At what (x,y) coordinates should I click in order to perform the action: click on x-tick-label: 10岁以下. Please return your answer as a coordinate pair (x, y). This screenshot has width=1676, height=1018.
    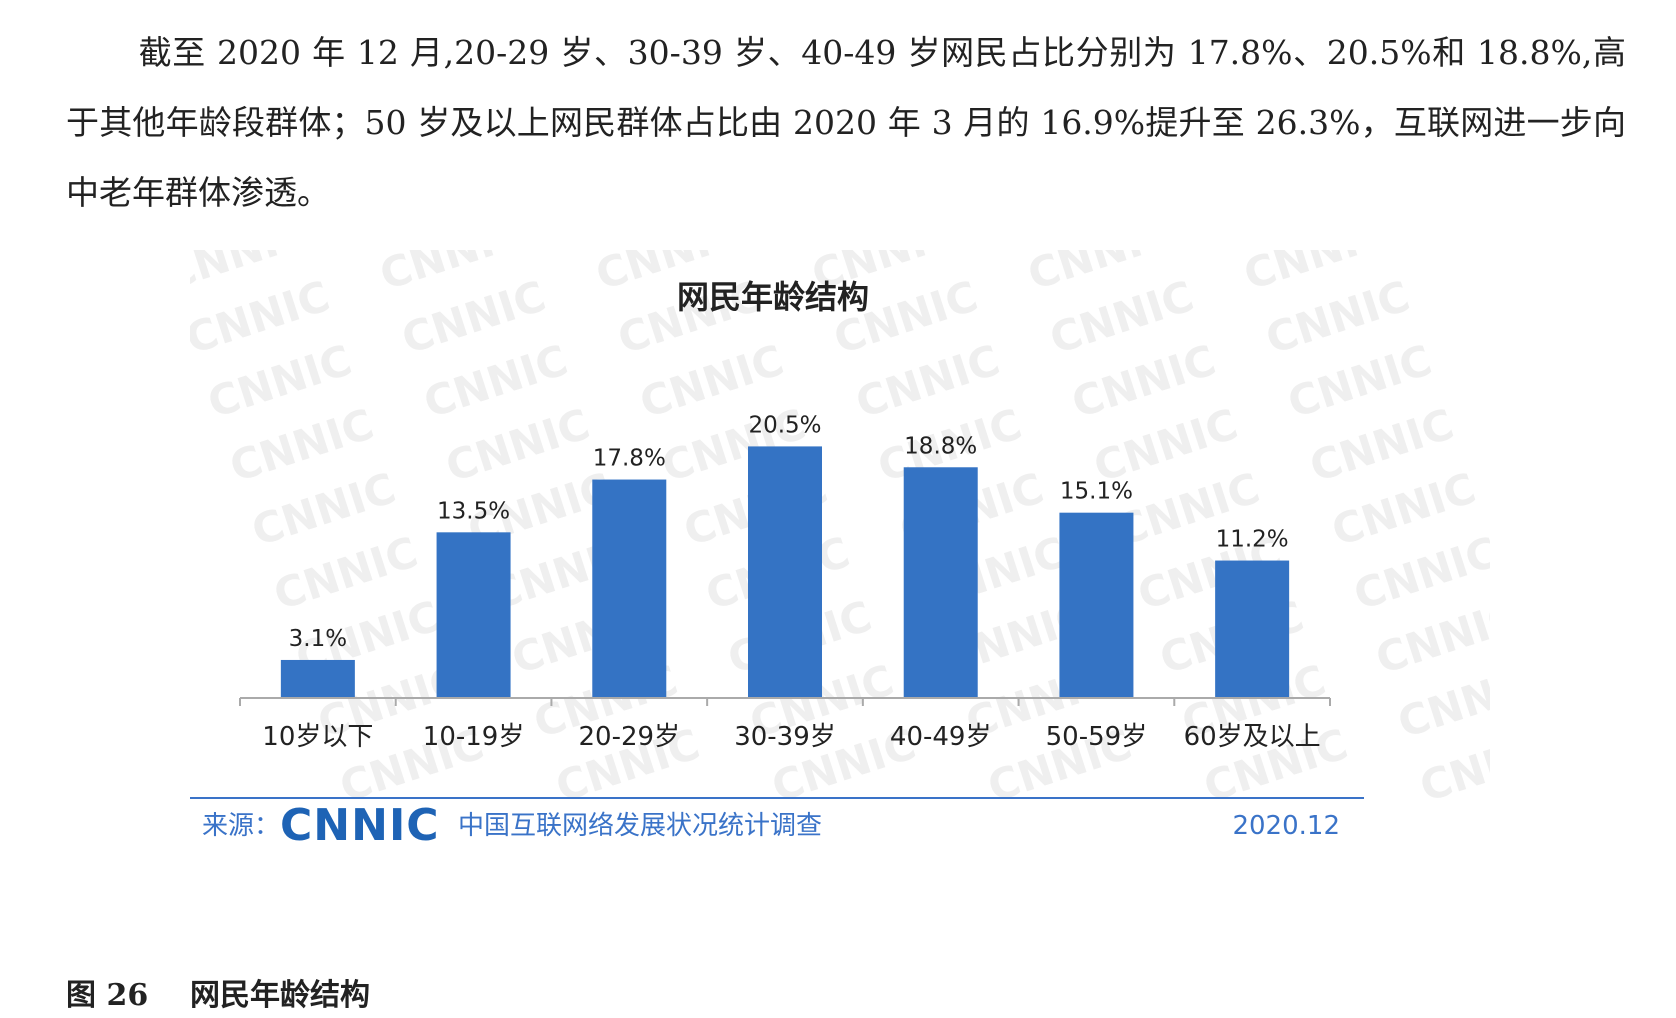
    Looking at the image, I should click on (317, 737).